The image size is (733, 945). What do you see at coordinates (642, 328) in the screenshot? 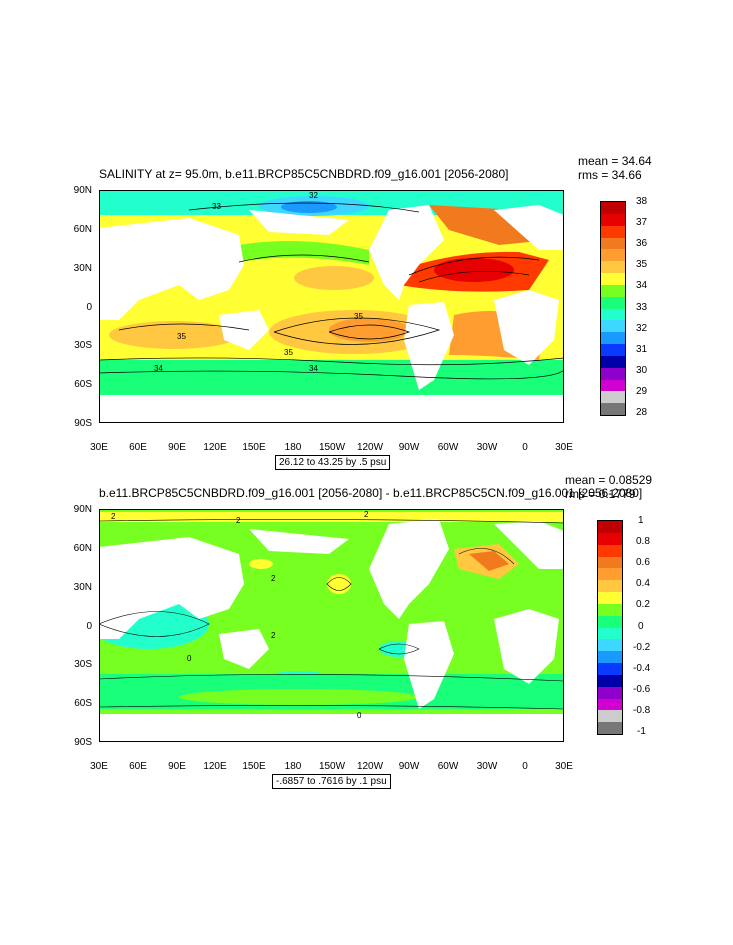
I see `colorbar-label: 32` at bounding box center [642, 328].